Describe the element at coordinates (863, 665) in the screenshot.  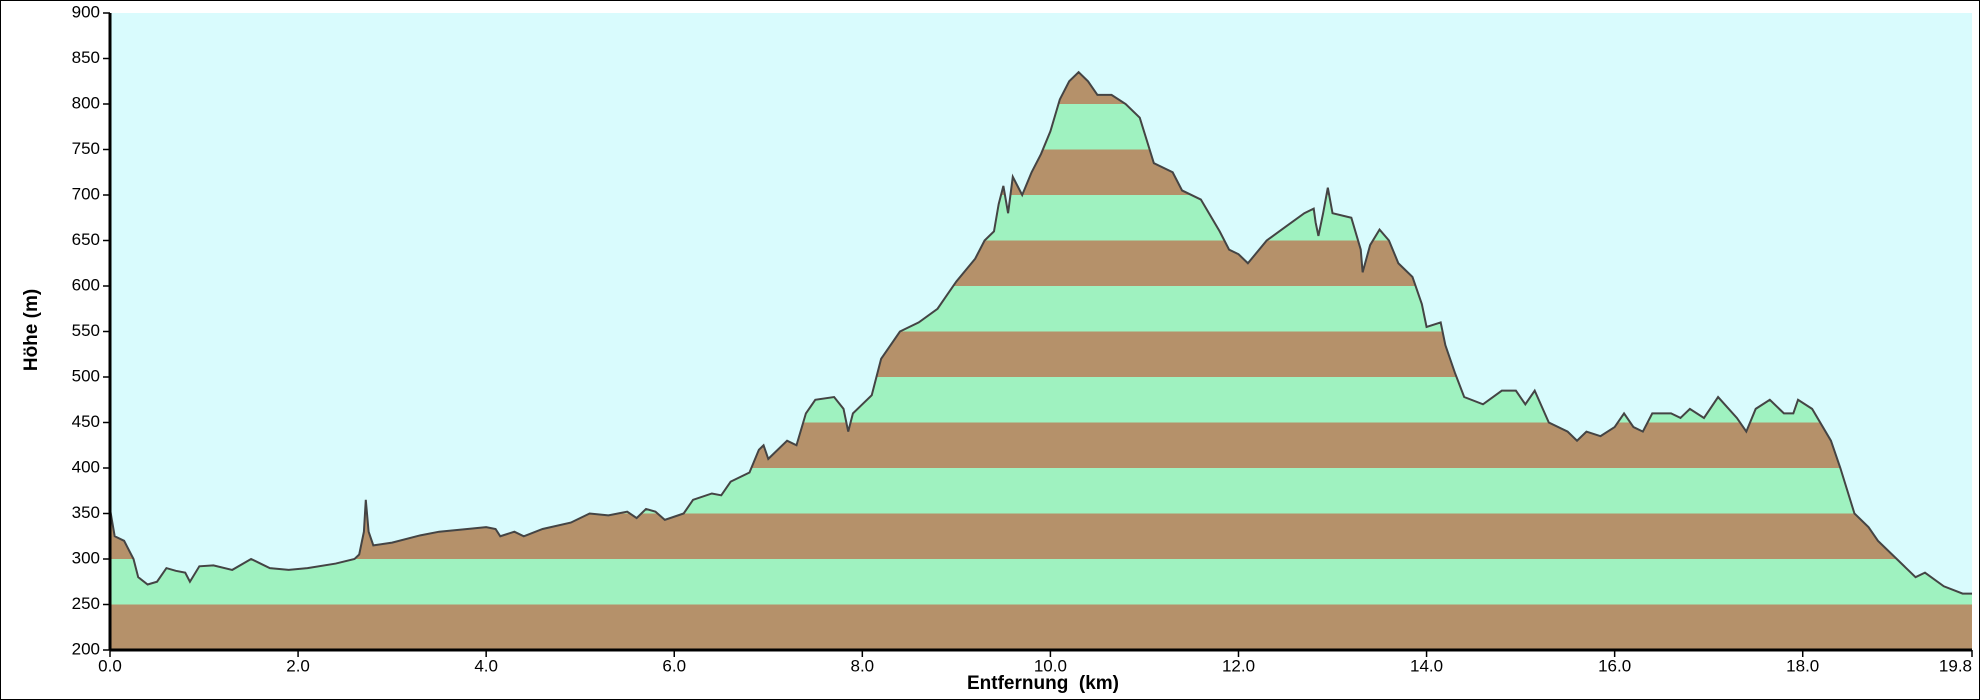
I see `x-tick-label: 8.0` at that location.